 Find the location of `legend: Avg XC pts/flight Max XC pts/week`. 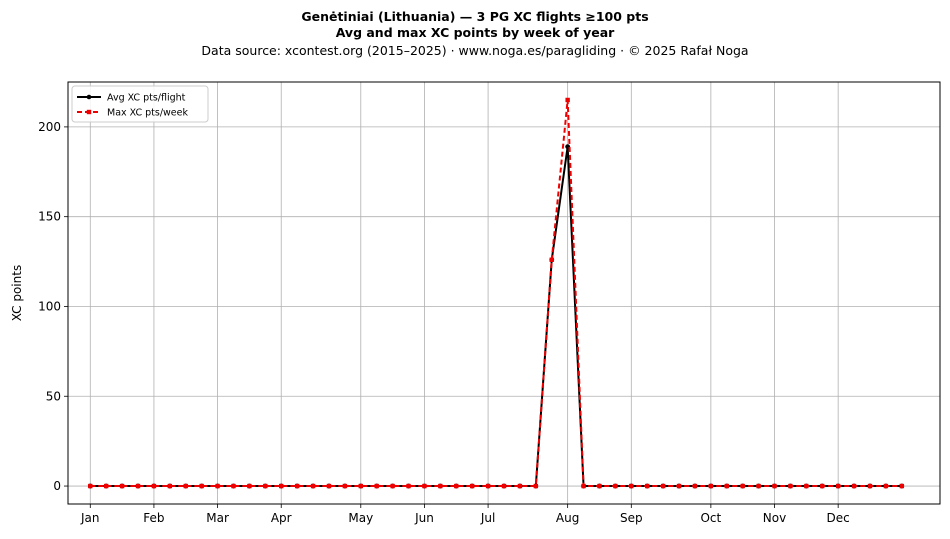

legend: Avg XC pts/flight Max XC pts/week is located at coordinates (140, 104).